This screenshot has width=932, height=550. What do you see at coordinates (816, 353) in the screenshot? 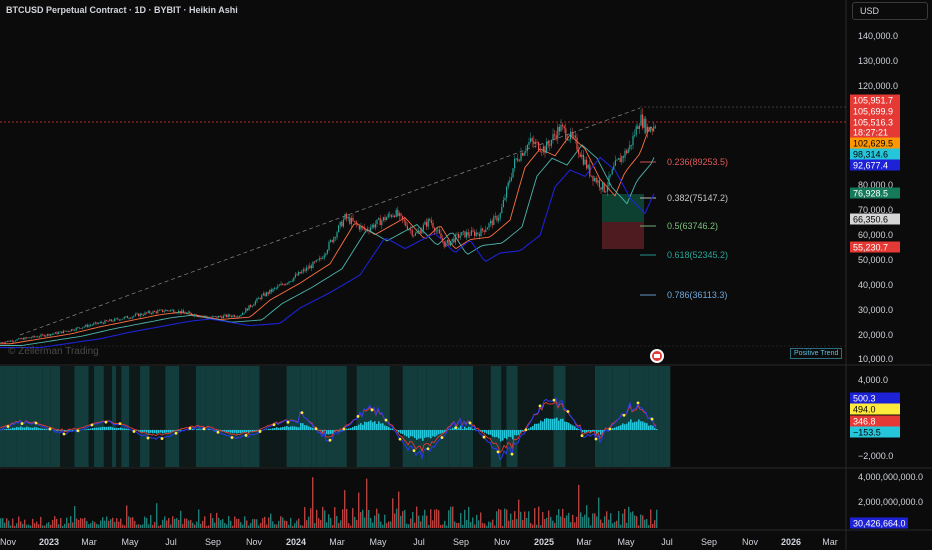
I see `trend-badge: Positive Trend` at bounding box center [816, 353].